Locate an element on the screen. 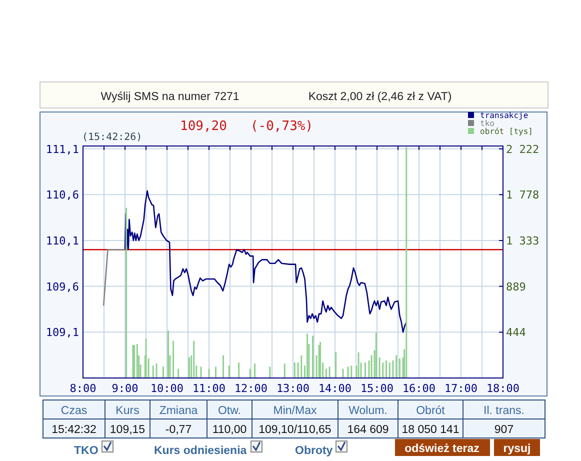  x-tick-label: 13:00 is located at coordinates (293, 388).